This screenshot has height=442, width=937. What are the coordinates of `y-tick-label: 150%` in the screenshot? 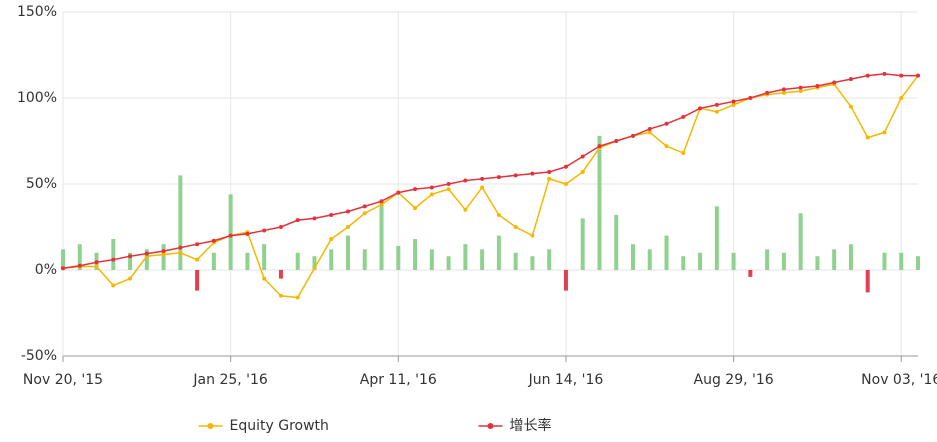 It's located at (37, 12).